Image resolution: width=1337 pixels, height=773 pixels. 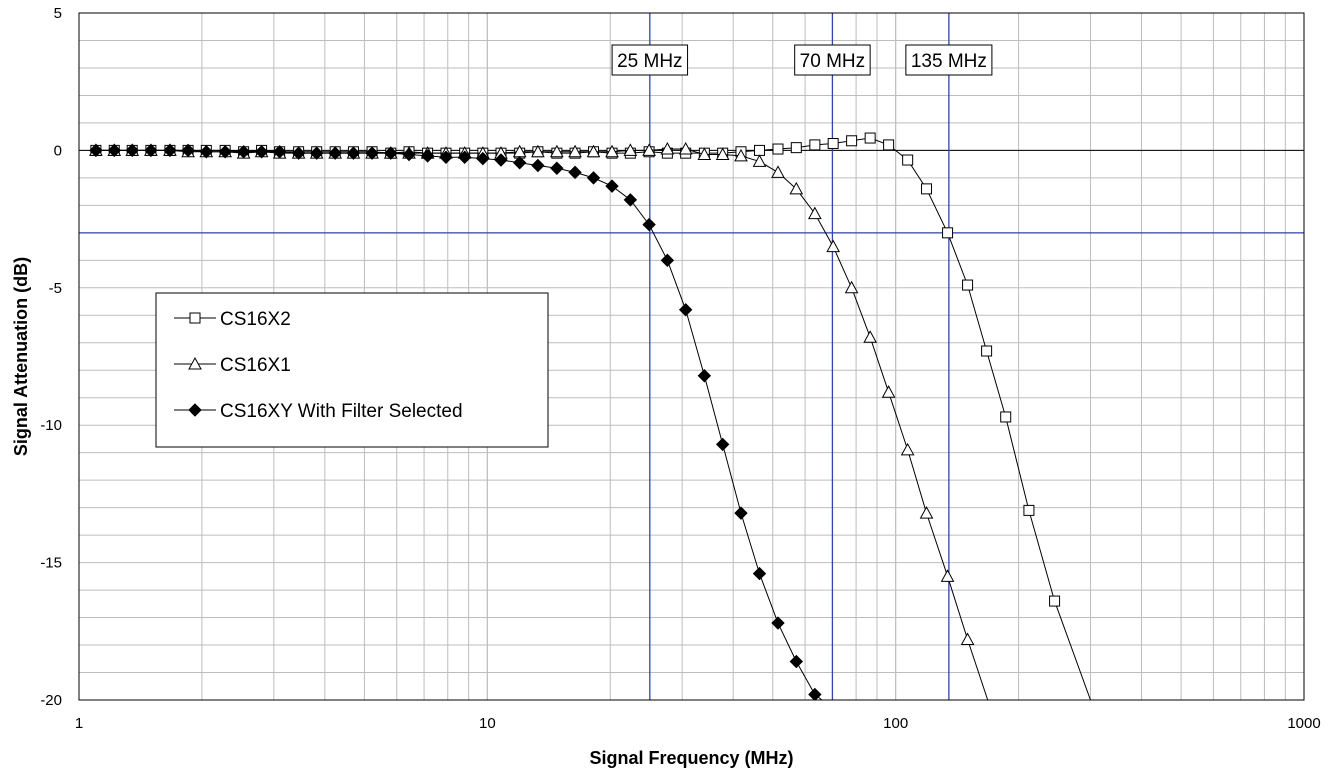 What do you see at coordinates (255, 365) in the screenshot?
I see `legend-label: CS16X1` at bounding box center [255, 365].